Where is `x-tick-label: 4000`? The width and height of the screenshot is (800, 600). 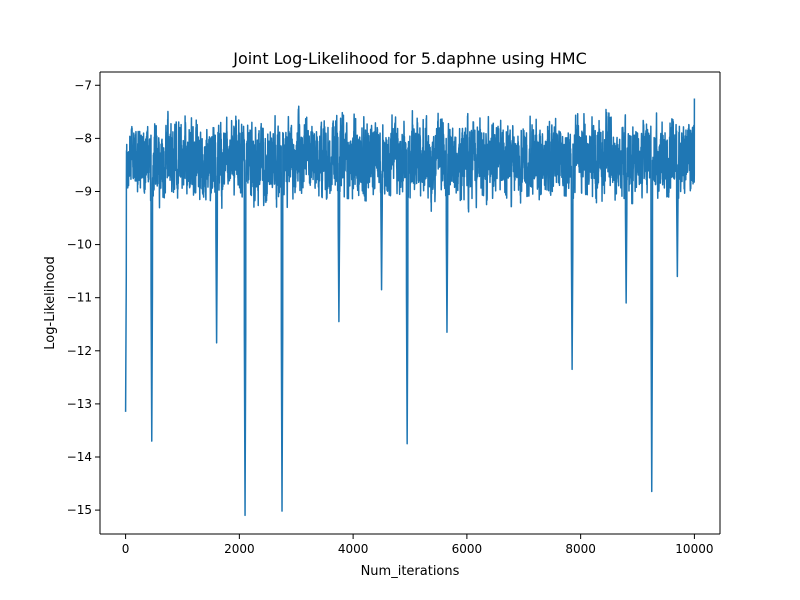
x-tick-label: 4000 is located at coordinates (353, 549).